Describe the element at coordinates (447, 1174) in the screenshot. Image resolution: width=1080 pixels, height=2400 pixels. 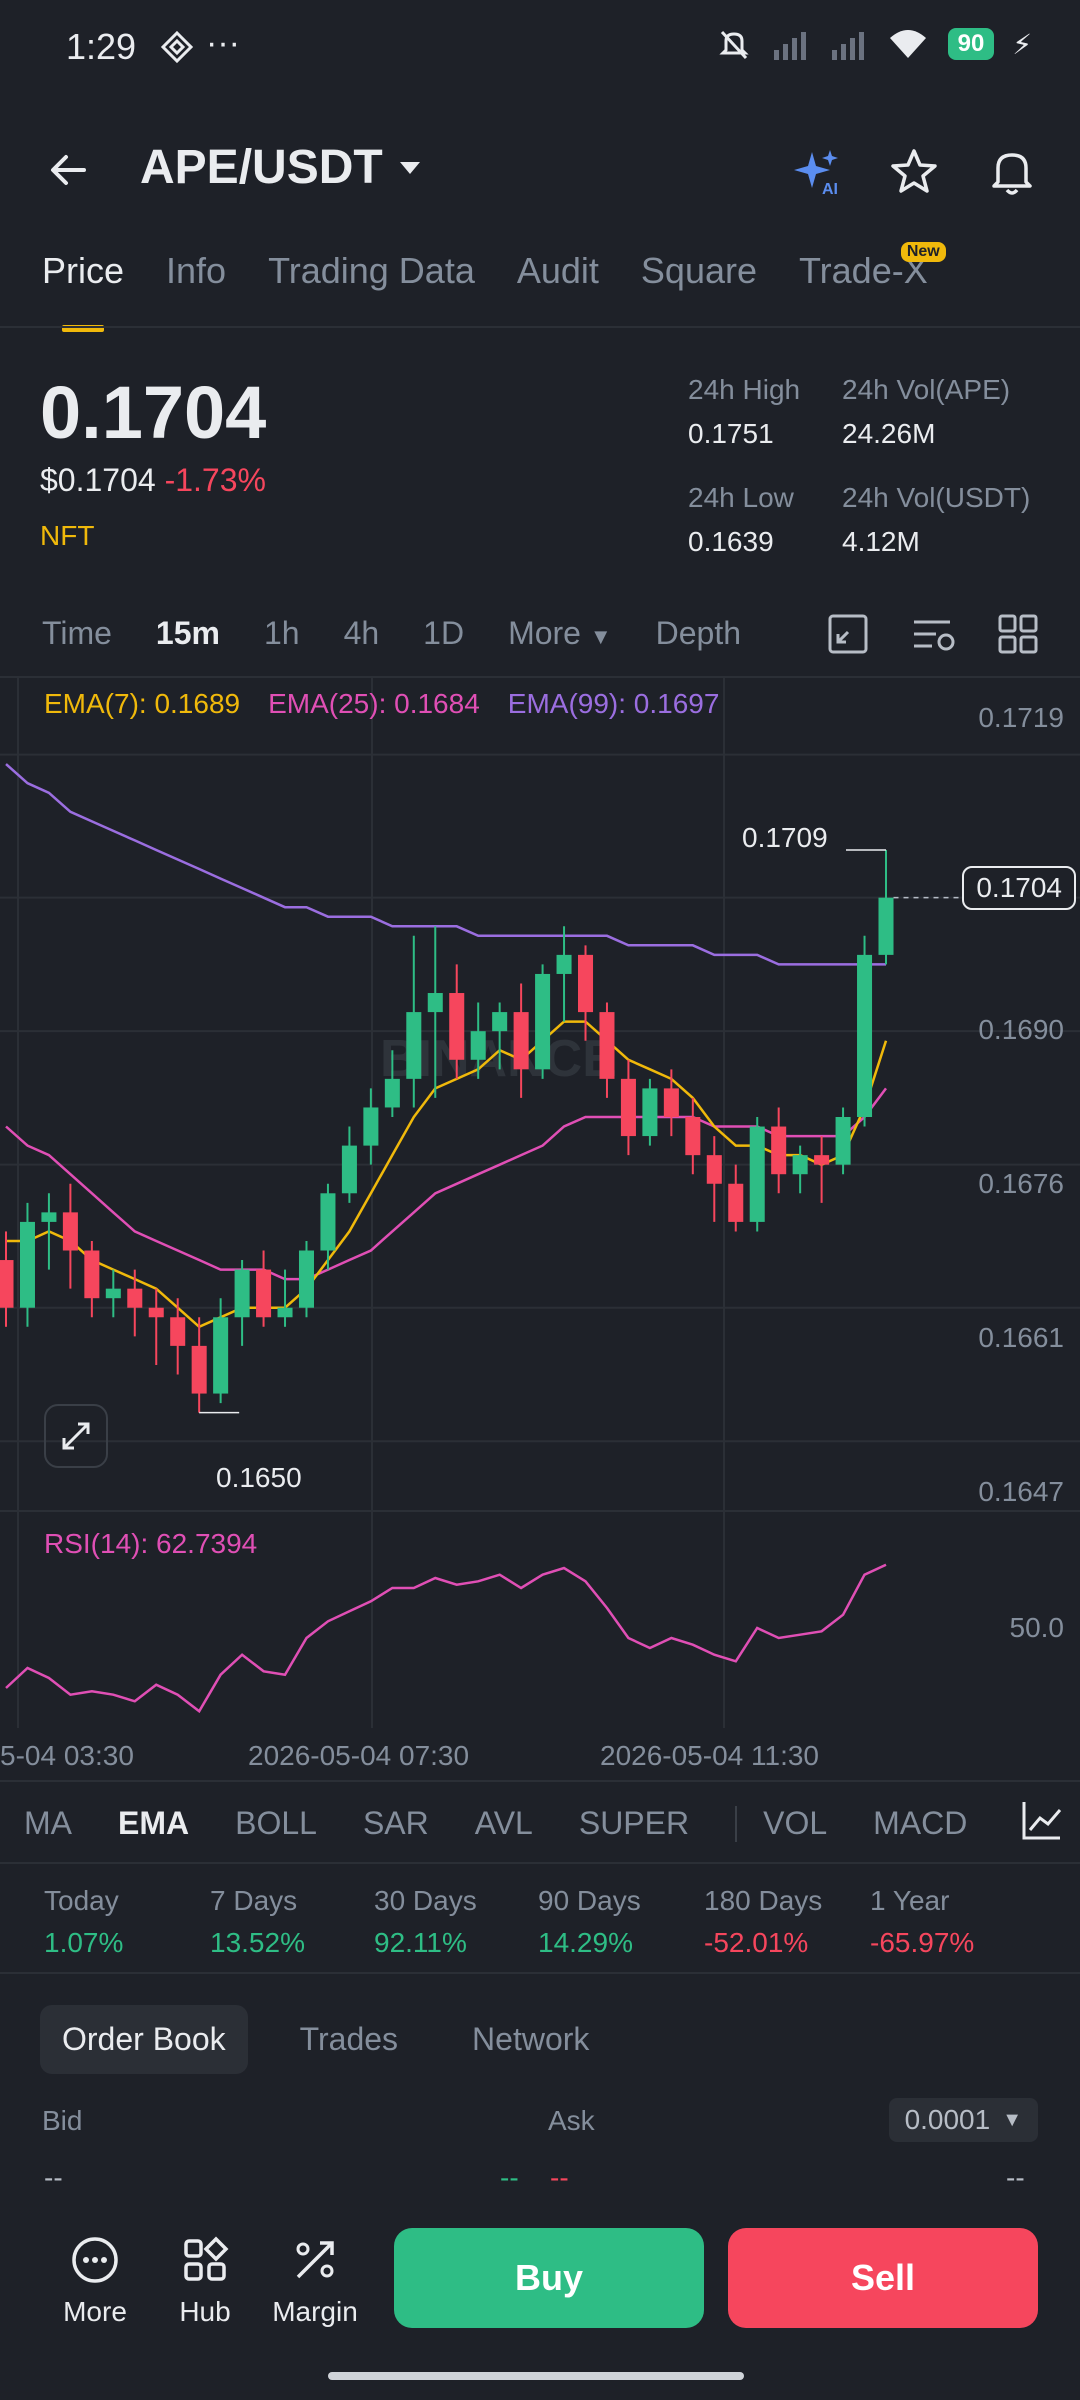
I see `ema7-line` at that location.